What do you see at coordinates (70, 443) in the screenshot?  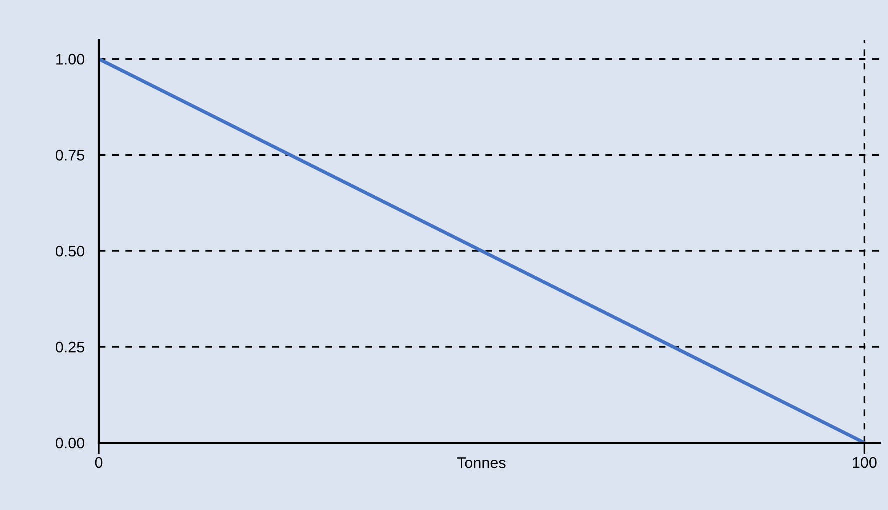 I see `y-tick-label: 0.00` at bounding box center [70, 443].